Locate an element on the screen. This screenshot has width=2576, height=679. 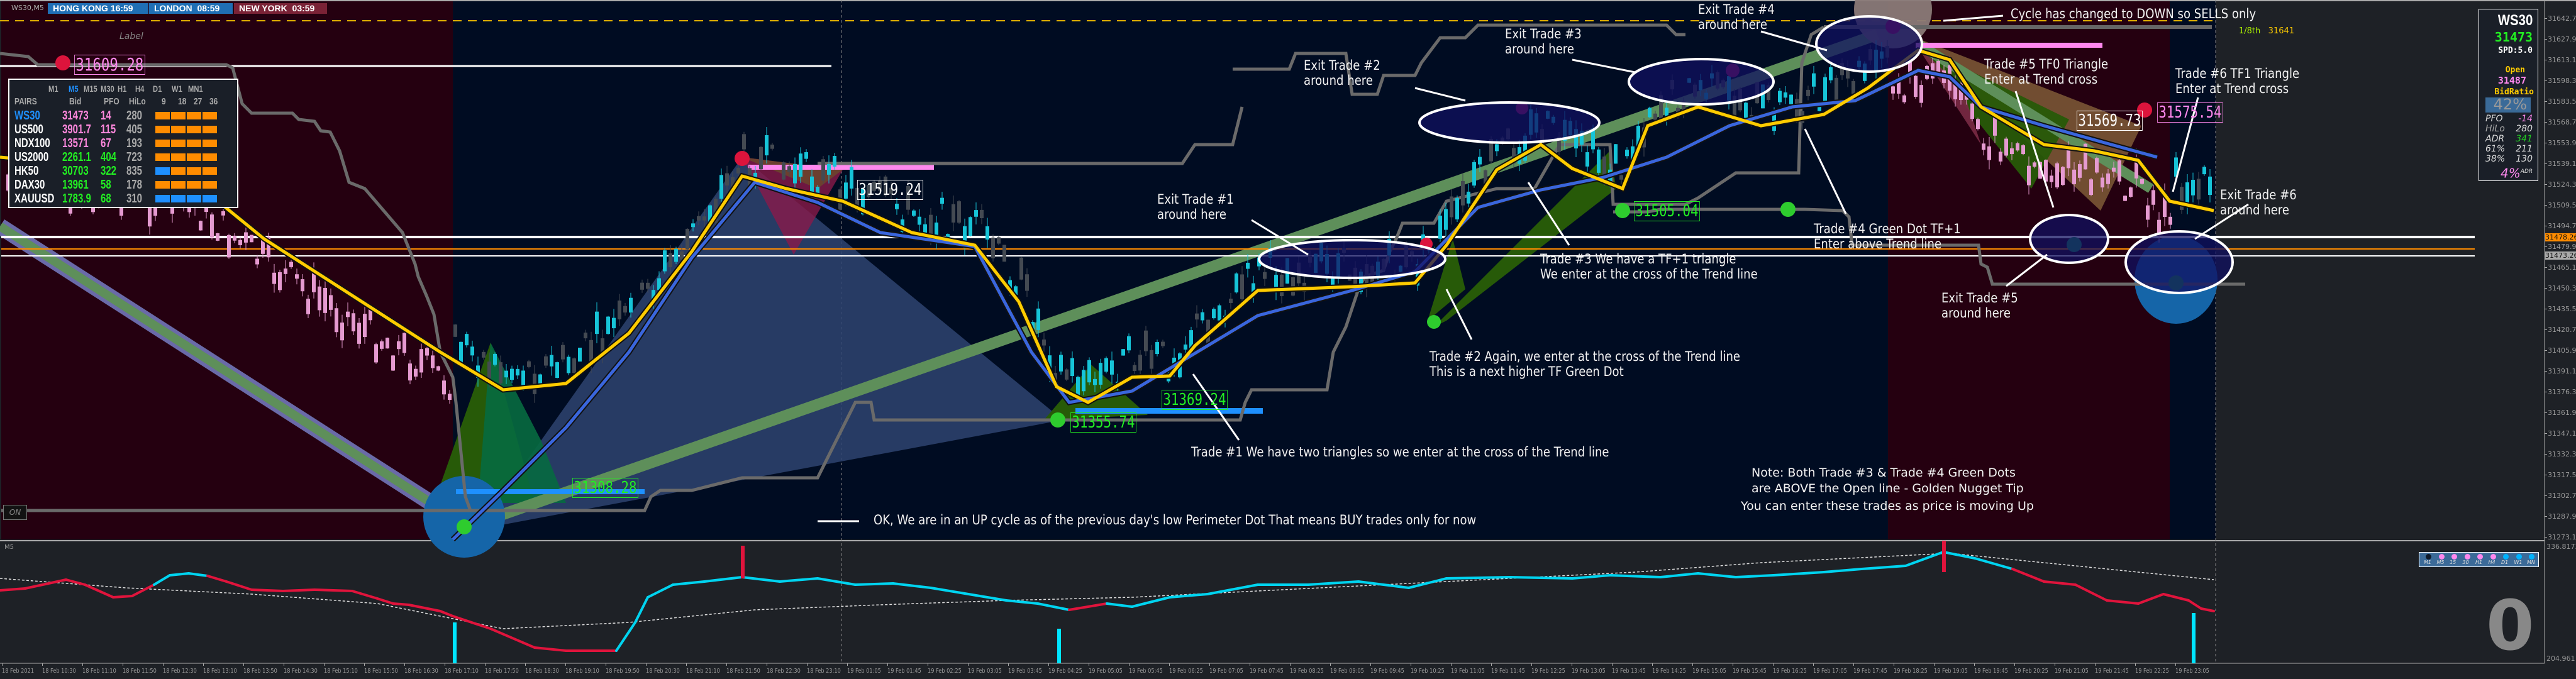
triangle-tf1 is located at coordinates (770, 343).